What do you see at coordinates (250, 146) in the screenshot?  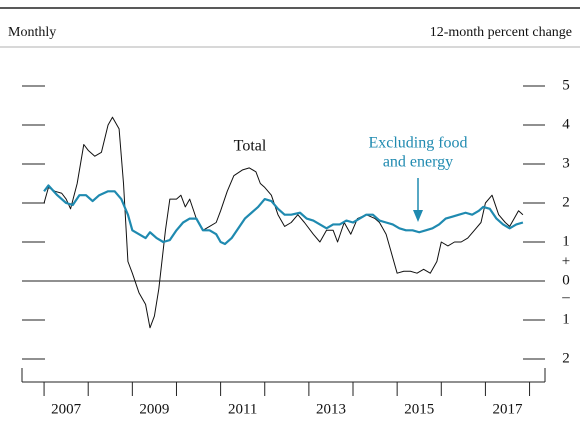 I see `annotation-total: Total` at bounding box center [250, 146].